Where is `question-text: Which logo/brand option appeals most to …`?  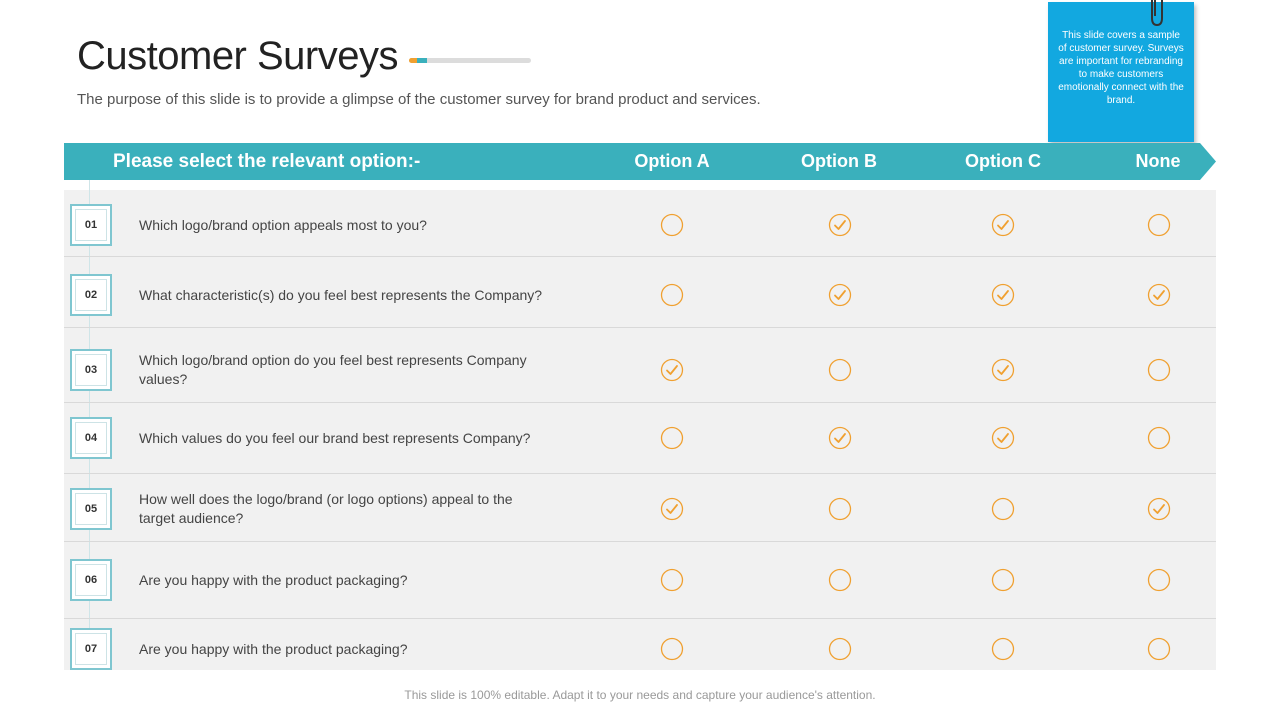 question-text: Which logo/brand option appeals most to … is located at coordinates (283, 224).